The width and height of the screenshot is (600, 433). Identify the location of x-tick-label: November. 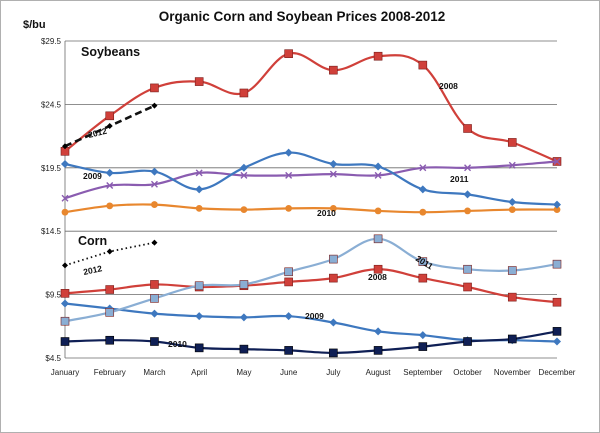
(512, 372).